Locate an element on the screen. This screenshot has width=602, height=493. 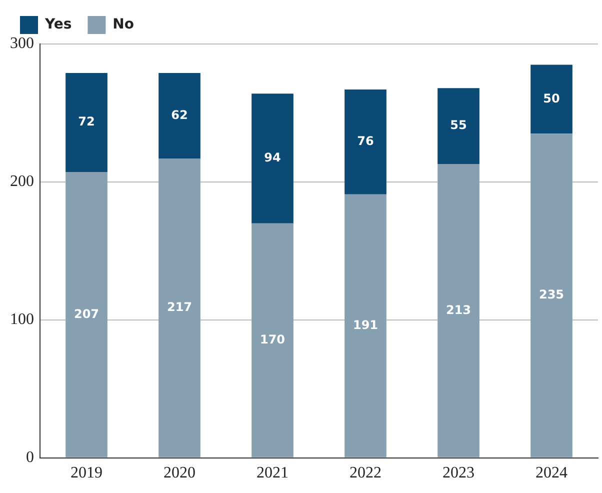
data-label: 207 is located at coordinates (87, 313).